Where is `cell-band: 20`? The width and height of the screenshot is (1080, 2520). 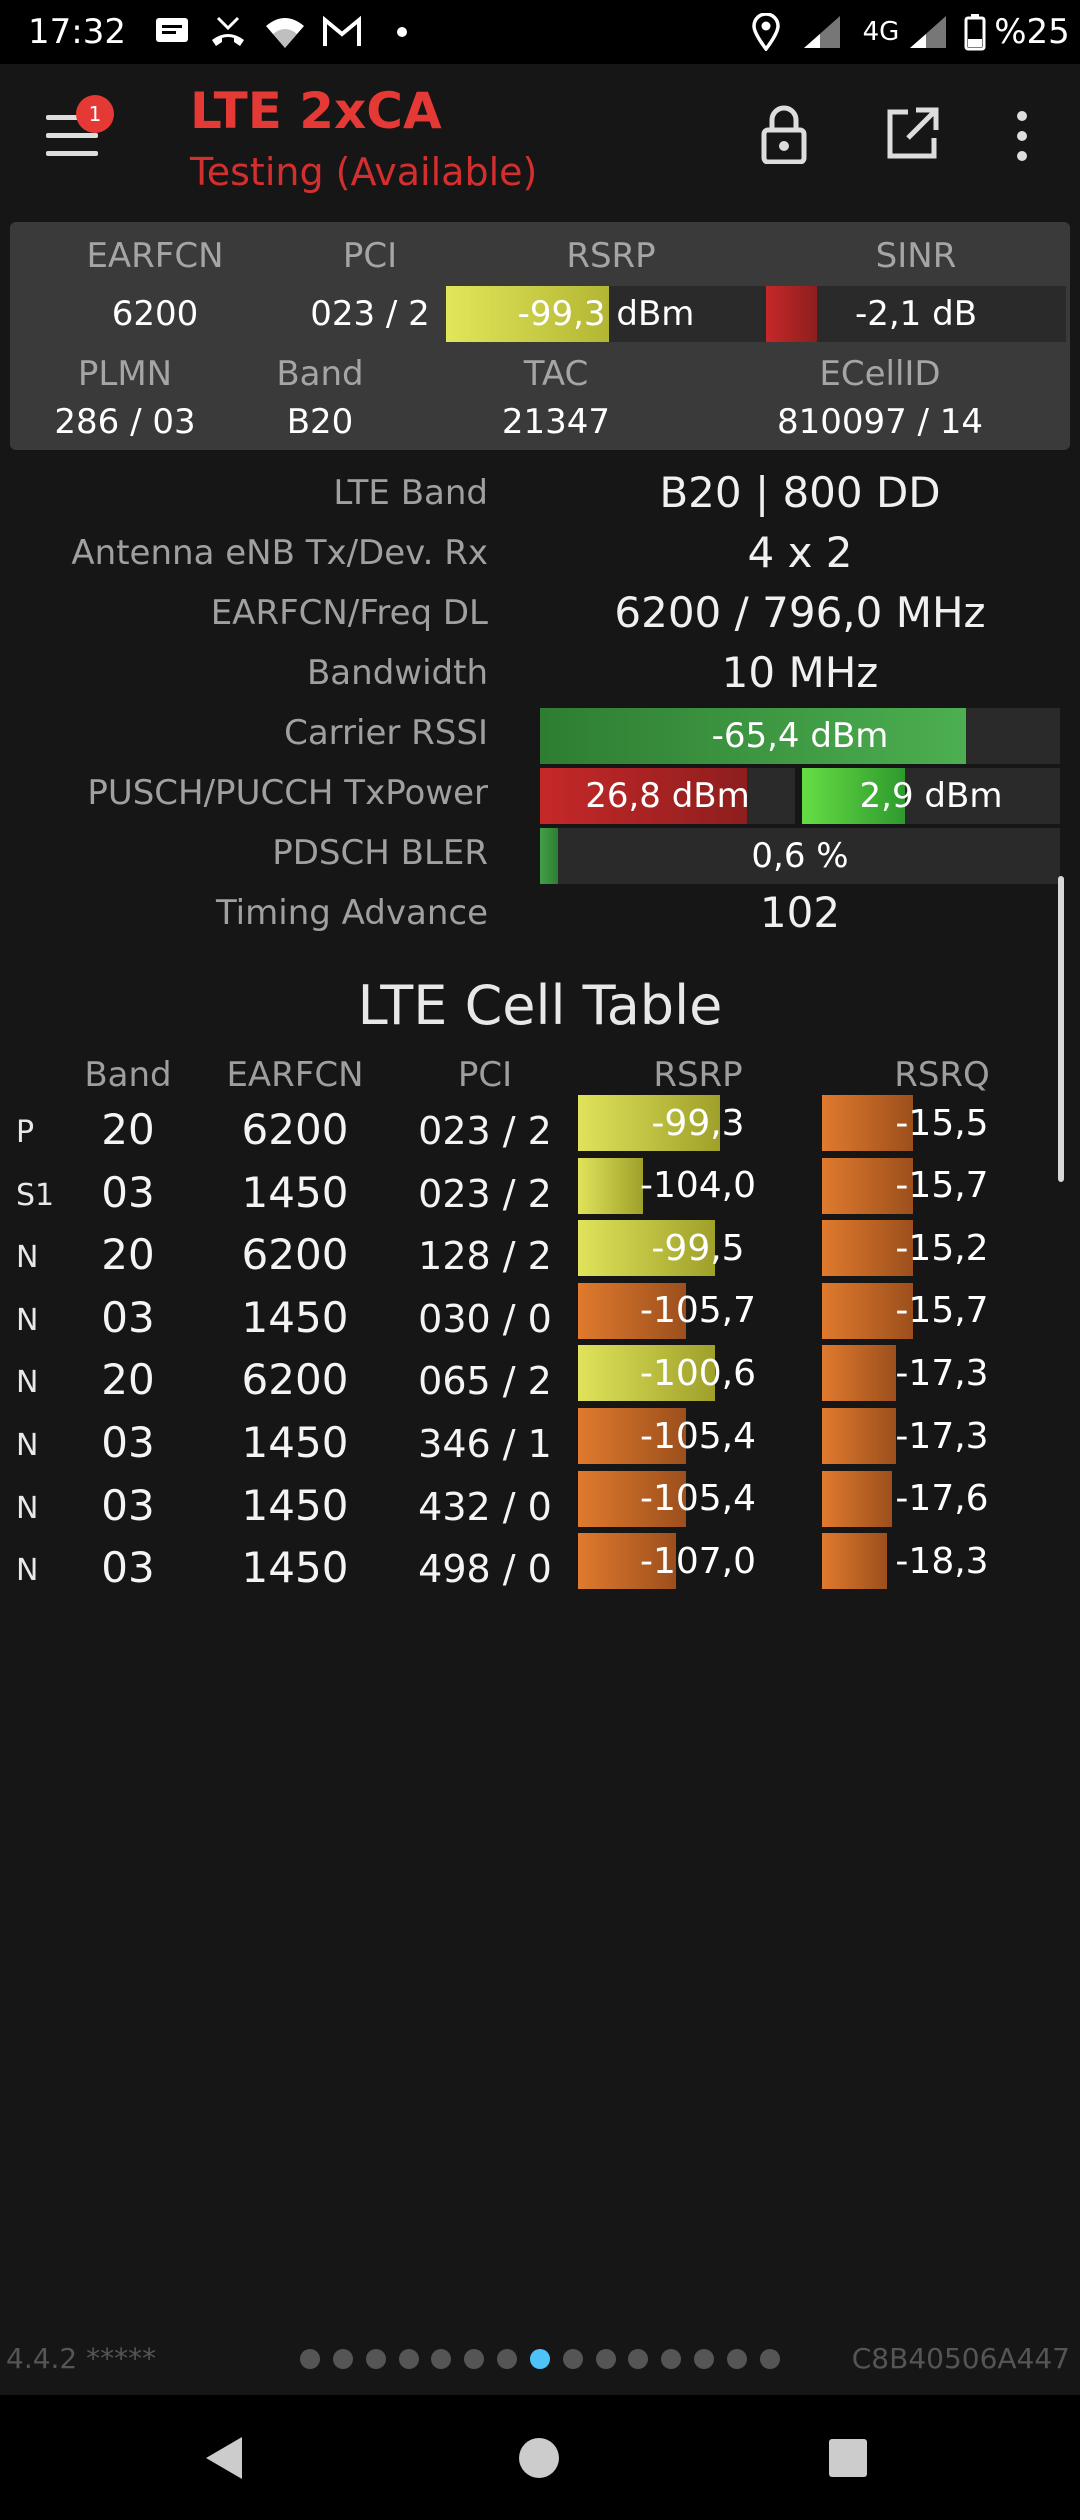 cell-band: 20 is located at coordinates (128, 1129).